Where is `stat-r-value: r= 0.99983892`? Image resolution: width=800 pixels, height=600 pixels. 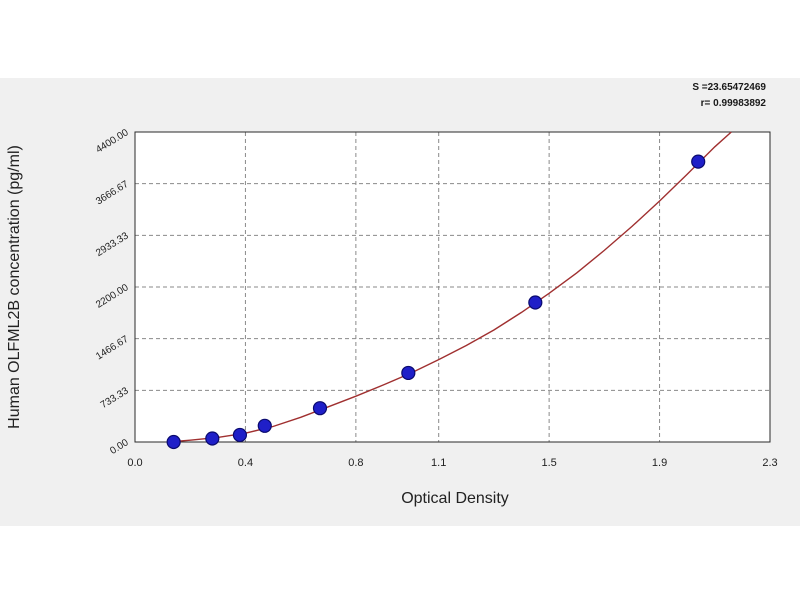 stat-r-value: r= 0.99983892 is located at coordinates (733, 103).